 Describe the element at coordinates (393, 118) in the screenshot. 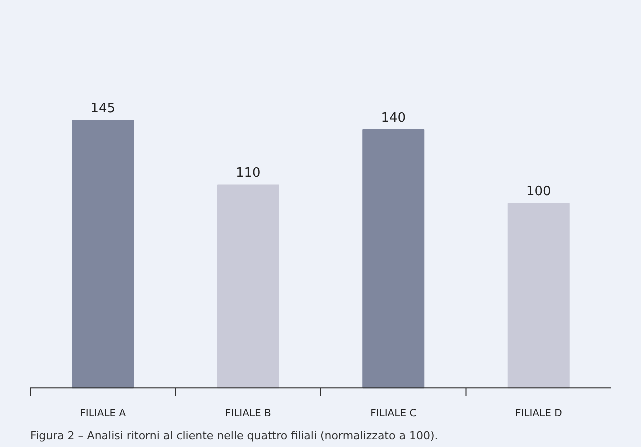

I see `data-label: 140` at that location.